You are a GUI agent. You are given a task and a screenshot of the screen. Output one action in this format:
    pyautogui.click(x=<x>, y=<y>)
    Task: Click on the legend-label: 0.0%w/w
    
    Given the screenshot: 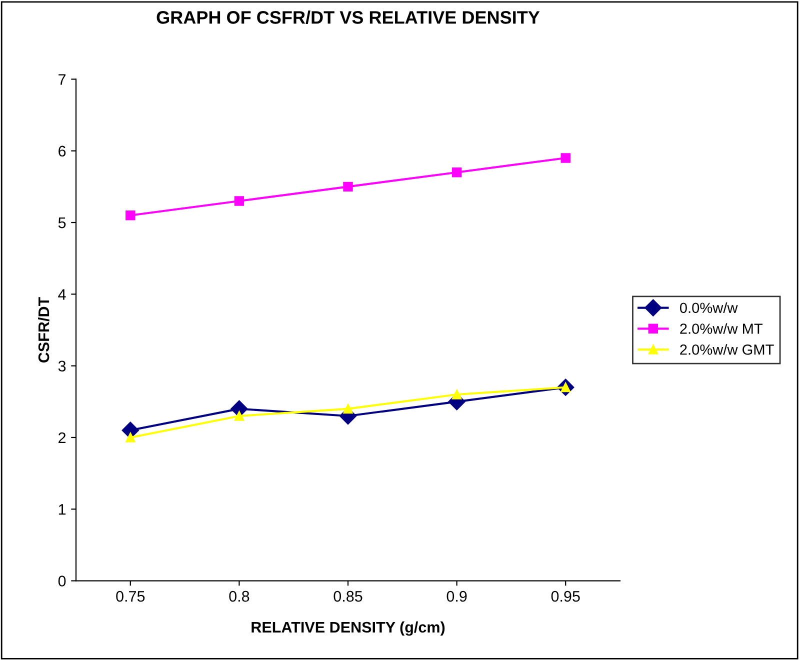 What is the action you would take?
    pyautogui.click(x=709, y=308)
    